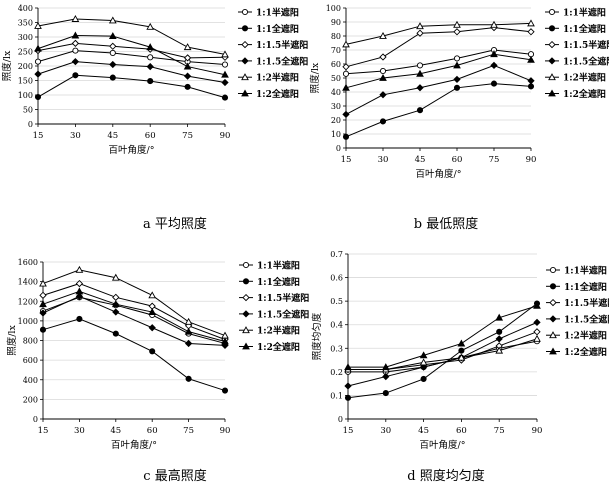 This screenshot has width=609, height=488. What do you see at coordinates (336, 120) in the screenshot?
I see `y-tick-label: 20` at bounding box center [336, 120].